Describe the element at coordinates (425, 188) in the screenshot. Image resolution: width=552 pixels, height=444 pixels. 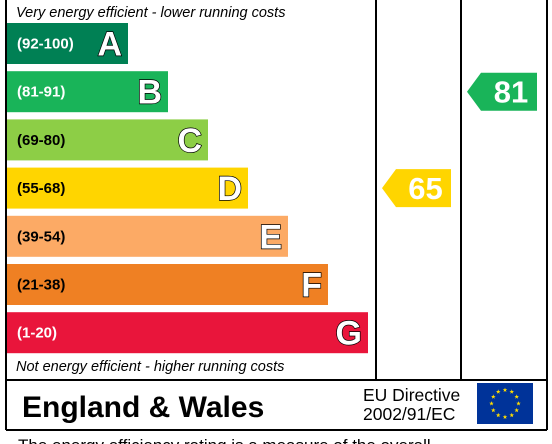
I see `current-rating-value: 65` at that location.